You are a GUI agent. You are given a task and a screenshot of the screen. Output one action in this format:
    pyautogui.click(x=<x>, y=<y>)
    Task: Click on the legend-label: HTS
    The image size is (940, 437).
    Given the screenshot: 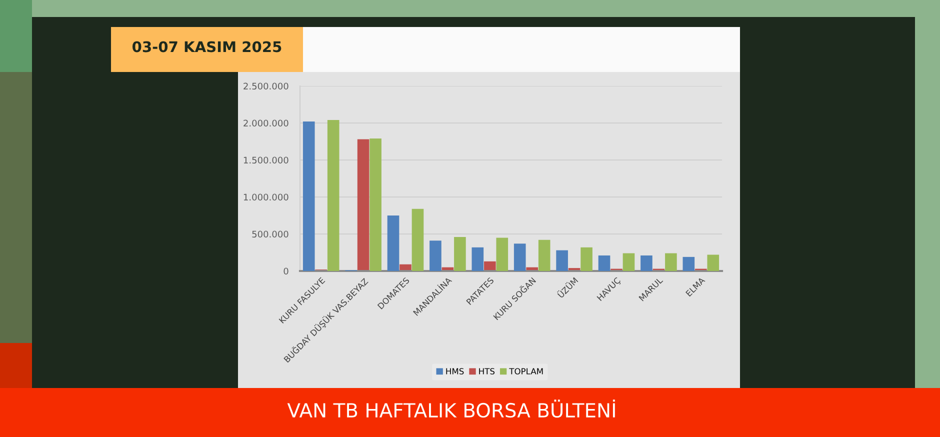 What is the action you would take?
    pyautogui.click(x=487, y=371)
    